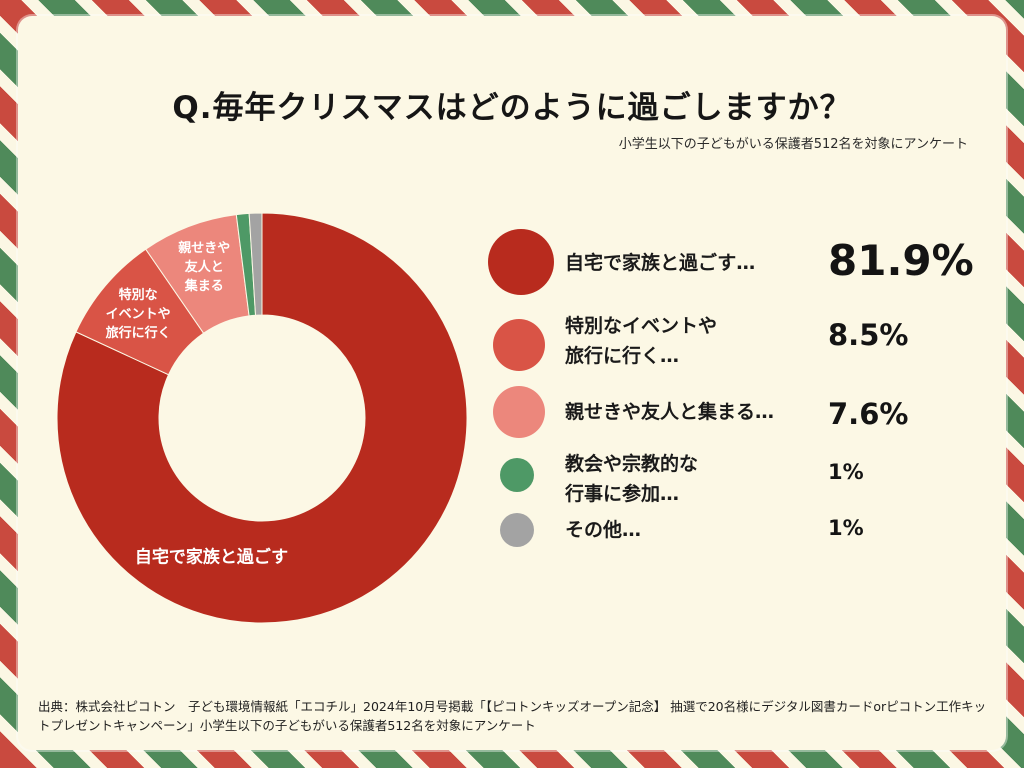  I want to click on slice-label-line: 特別な, so click(138, 295).